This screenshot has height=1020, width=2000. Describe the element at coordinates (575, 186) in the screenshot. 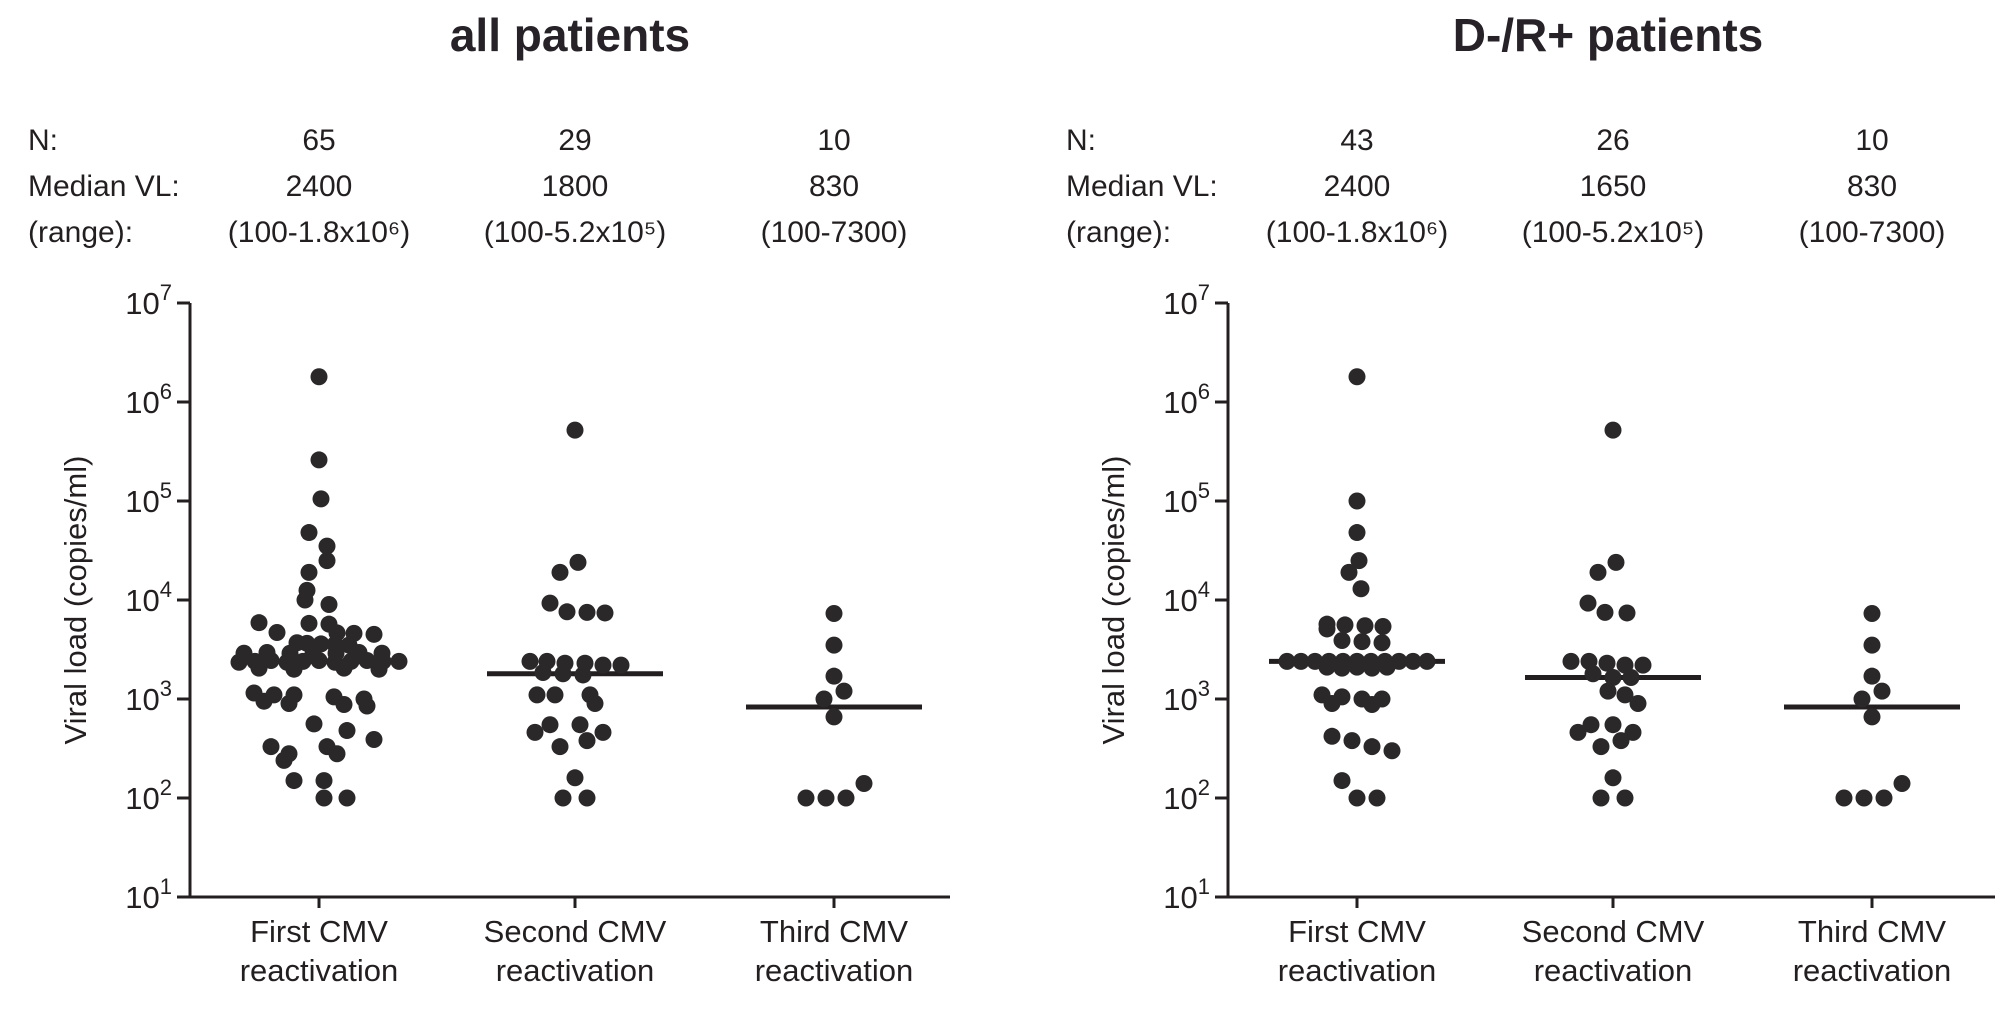

I see `median-value: 1800` at that location.